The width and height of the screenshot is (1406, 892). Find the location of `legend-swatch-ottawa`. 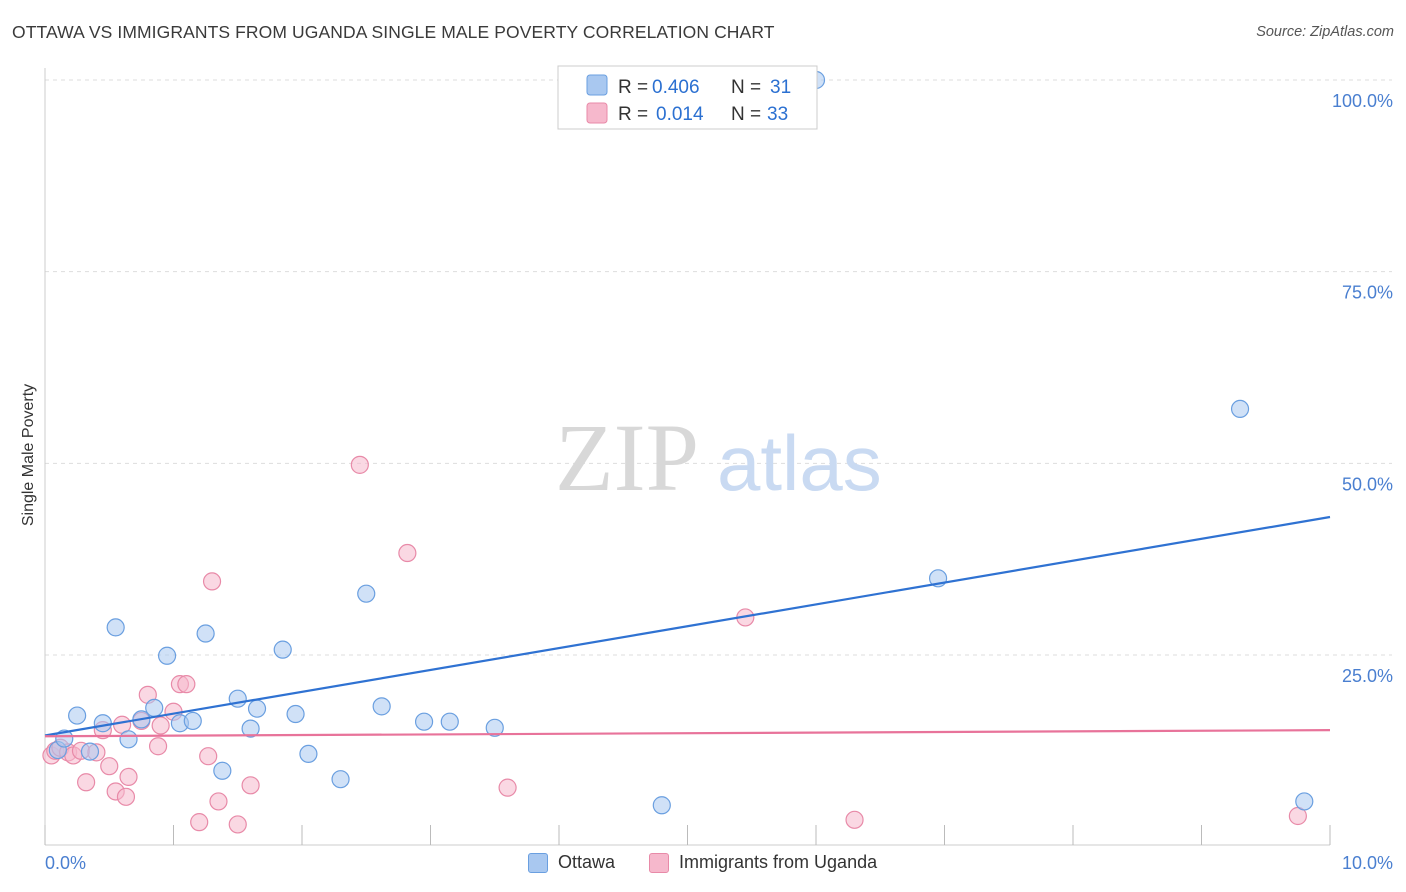

legend-swatch-ottawa is located at coordinates (597, 85).